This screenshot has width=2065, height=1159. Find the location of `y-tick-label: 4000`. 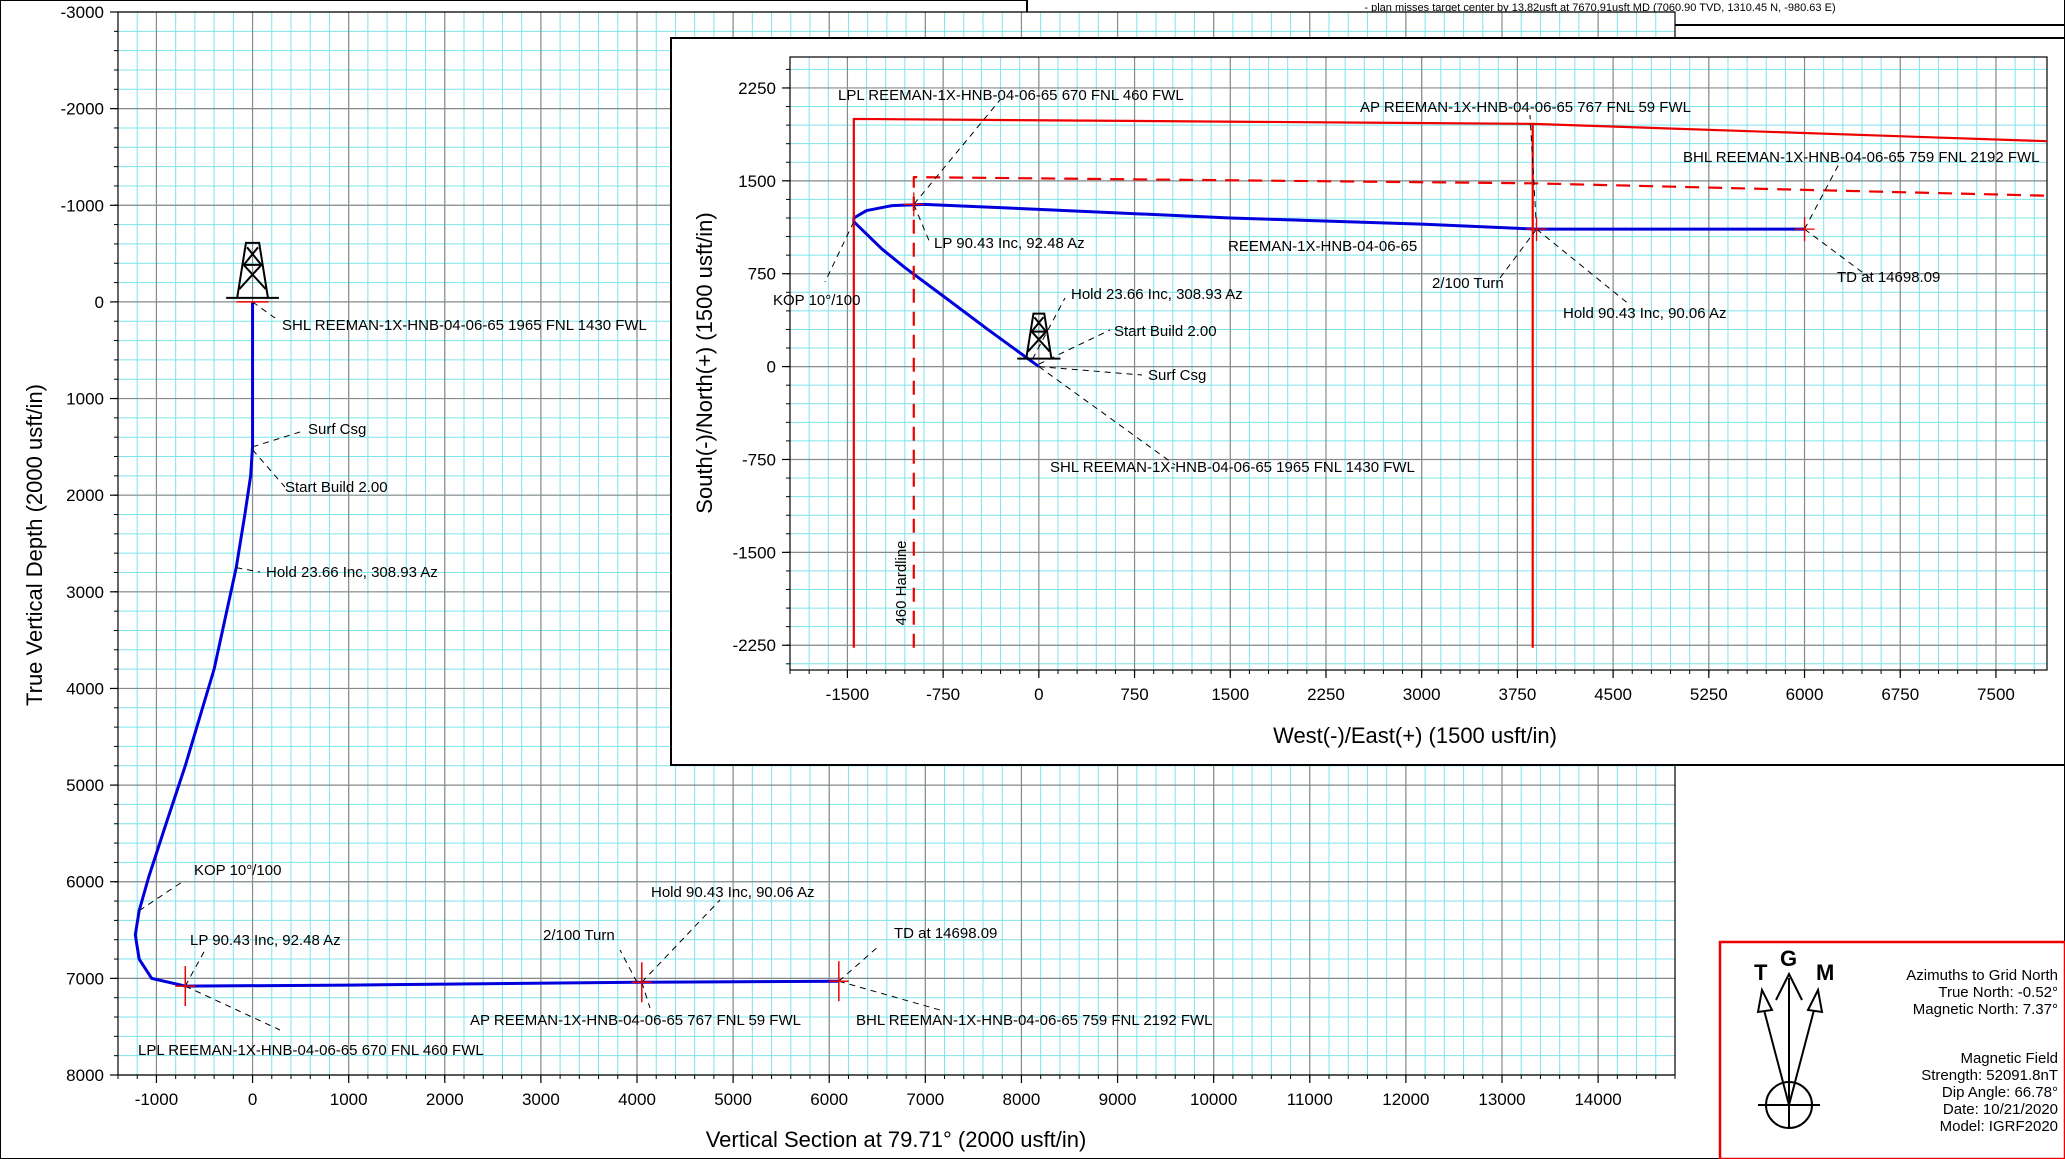

y-tick-label: 4000 is located at coordinates (85, 688).